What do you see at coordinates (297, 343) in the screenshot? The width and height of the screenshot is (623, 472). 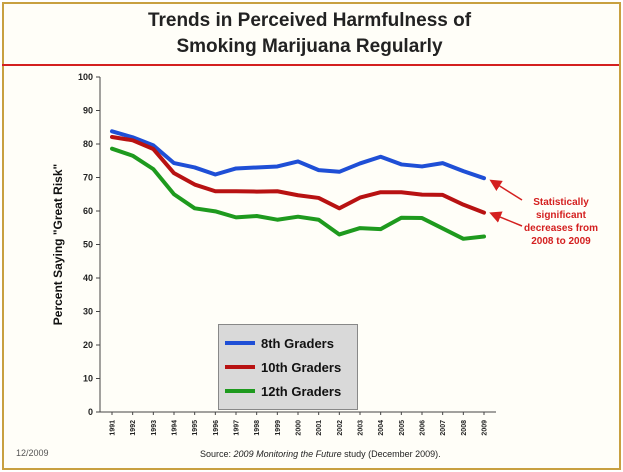 I see `legend-label-8th: 8th Graders` at bounding box center [297, 343].